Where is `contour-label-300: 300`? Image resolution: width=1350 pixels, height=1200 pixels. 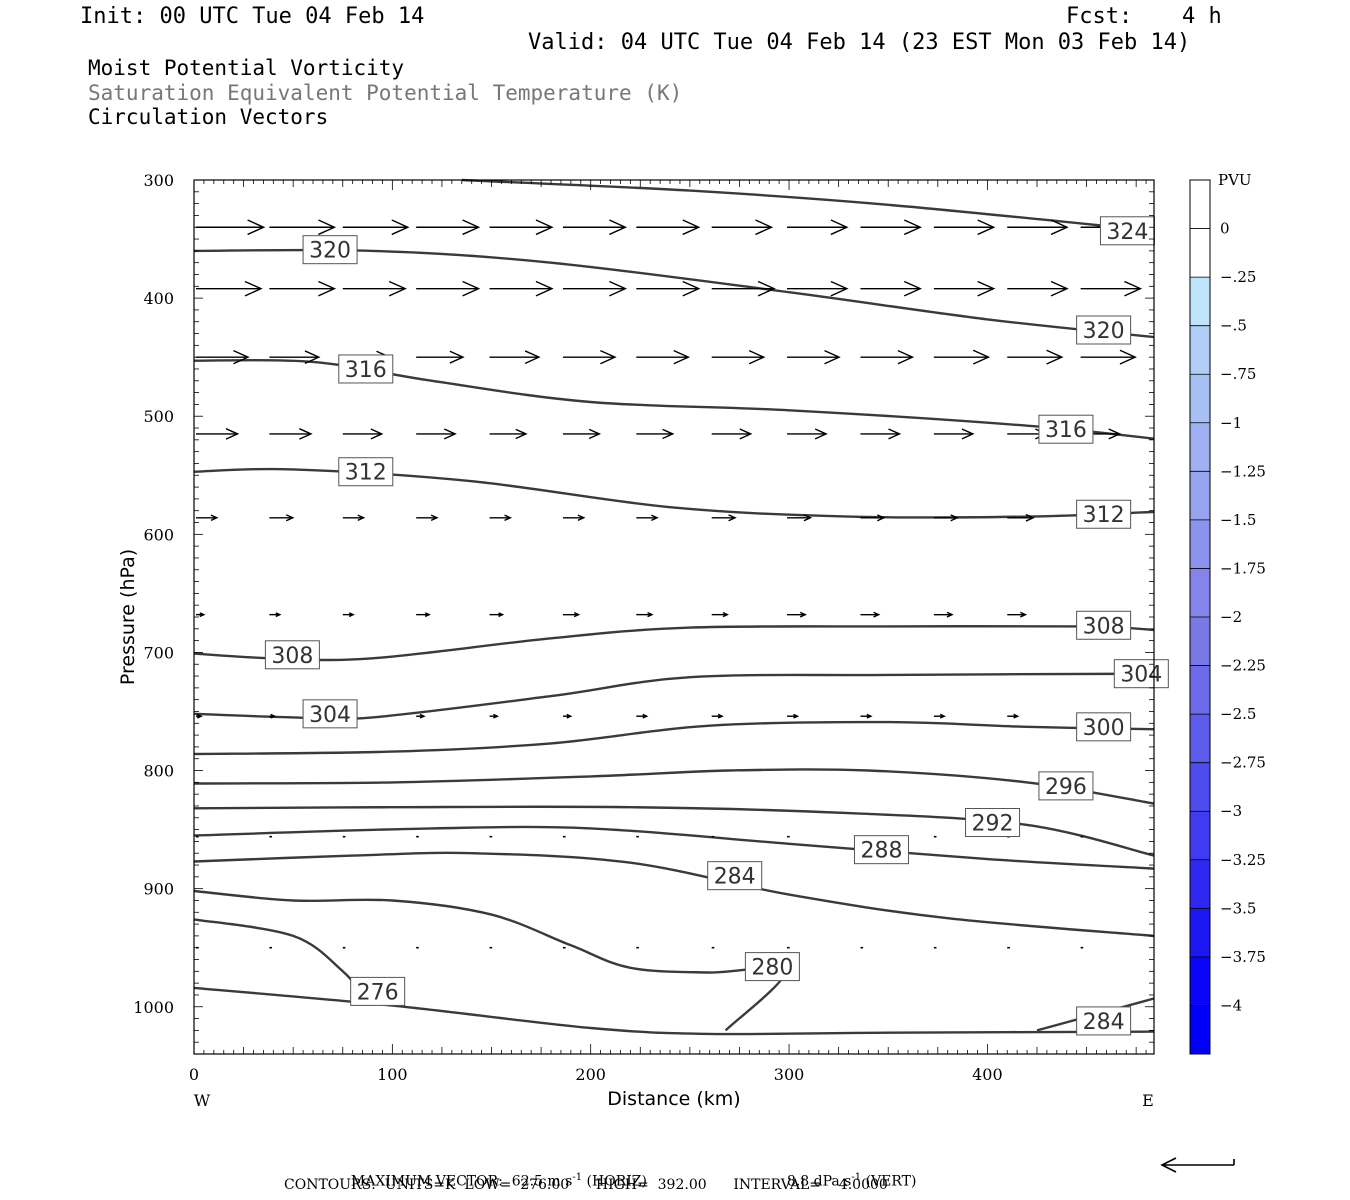 contour-label-300: 300 is located at coordinates (1104, 727).